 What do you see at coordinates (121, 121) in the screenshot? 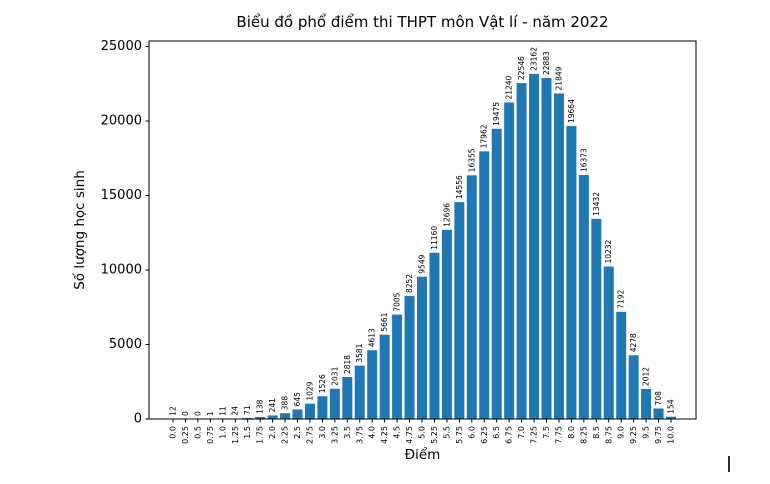
I see `y-tick-label: 20000` at bounding box center [121, 121].